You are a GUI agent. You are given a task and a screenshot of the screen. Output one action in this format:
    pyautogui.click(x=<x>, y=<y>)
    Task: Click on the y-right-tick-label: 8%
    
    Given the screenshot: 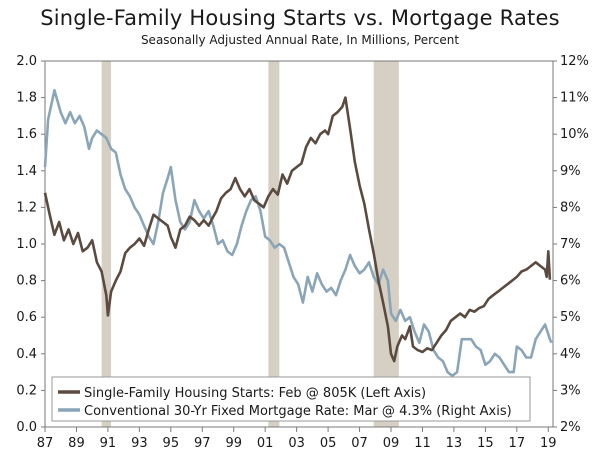 What is the action you would take?
    pyautogui.click(x=570, y=207)
    